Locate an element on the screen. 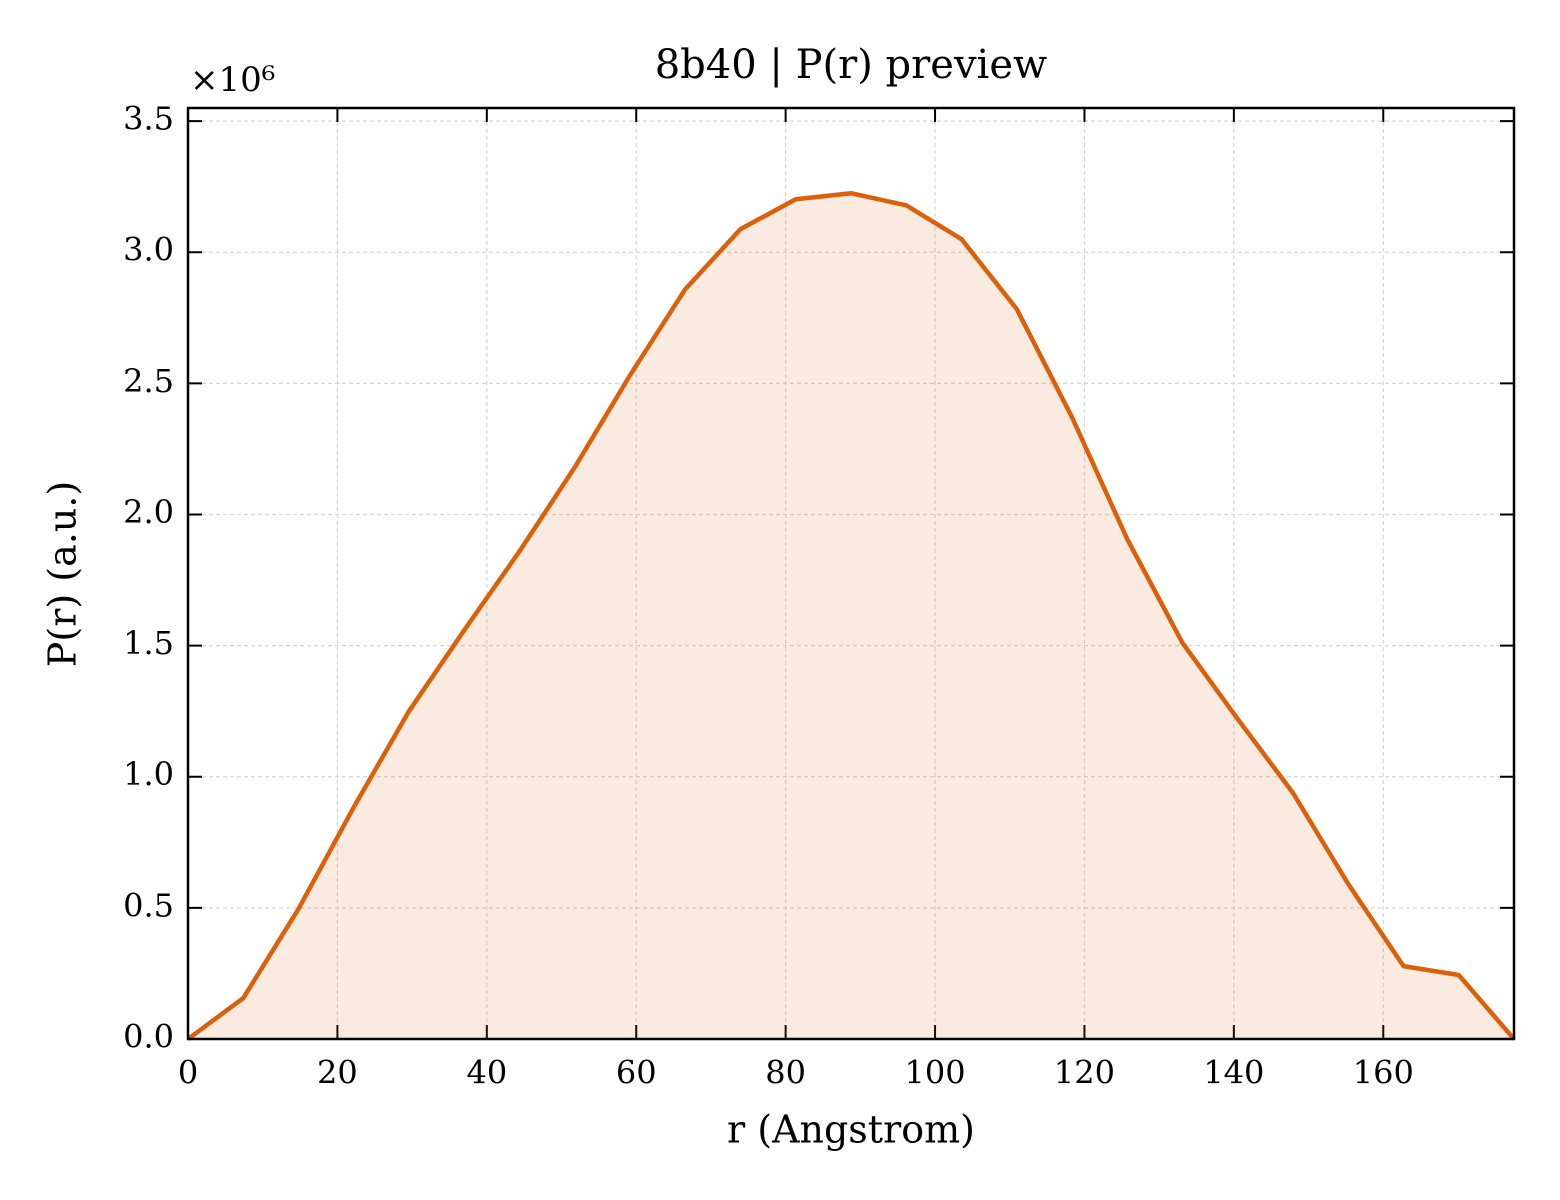 The image size is (1560, 1200). x-tick-label: 0 is located at coordinates (188, 1073).